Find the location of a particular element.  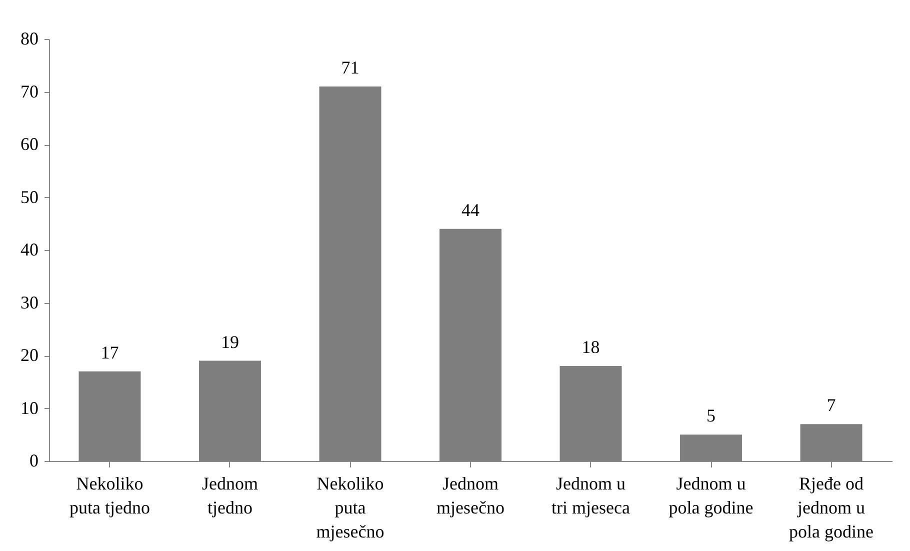

y-tick-label: 30 is located at coordinates (29, 302).